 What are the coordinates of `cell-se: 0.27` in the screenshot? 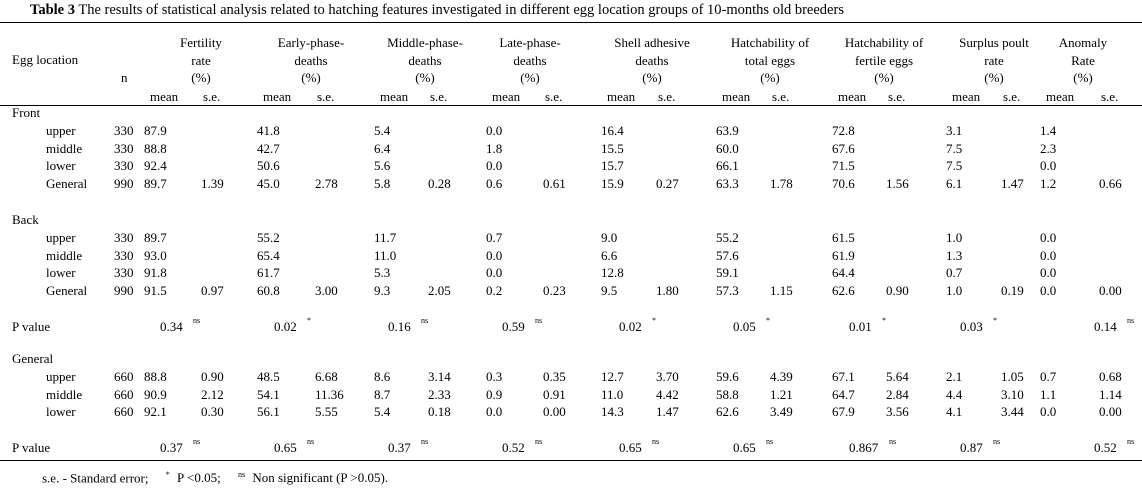 It's located at (667, 183).